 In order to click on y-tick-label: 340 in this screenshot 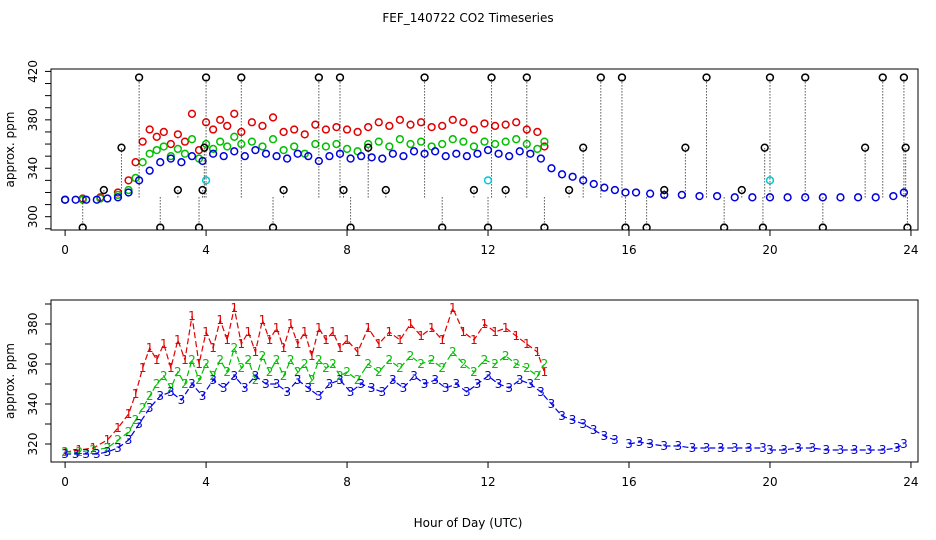, I will do `click(33, 404)`.